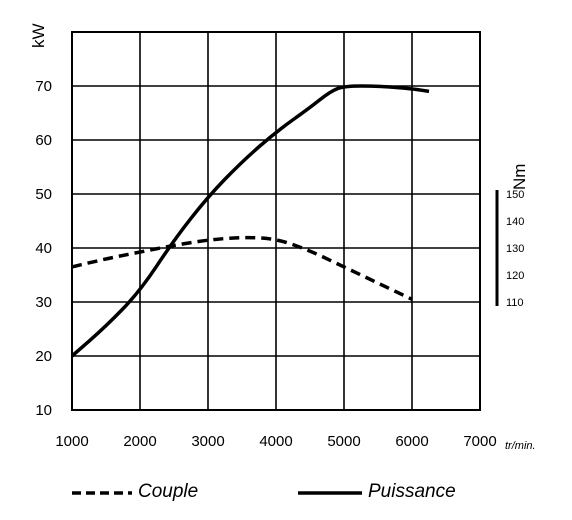  Describe the element at coordinates (43, 302) in the screenshot. I see `y-tick-label: 30` at that location.